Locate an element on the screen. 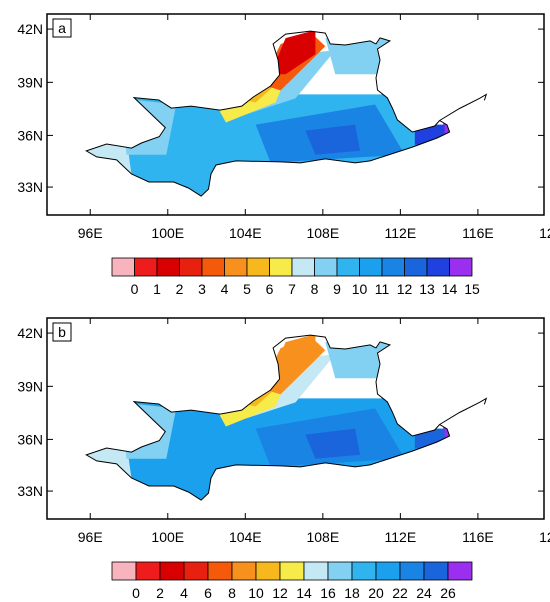 The height and width of the screenshot is (602, 550). colorbar-label: 7 is located at coordinates (292, 289).